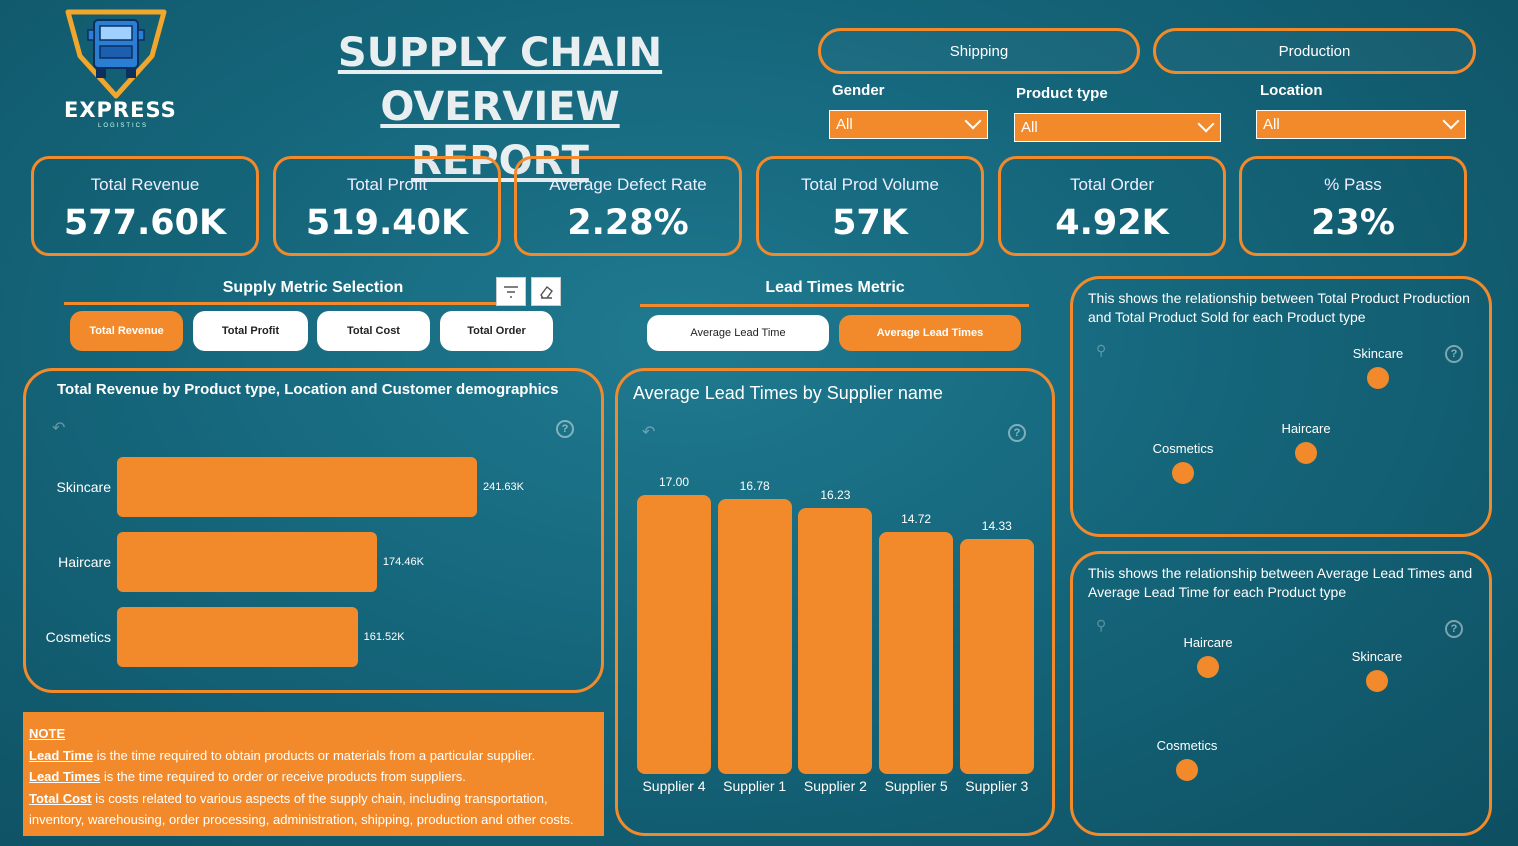 This screenshot has width=1518, height=846. I want to click on gender-slicer: All, so click(908, 124).